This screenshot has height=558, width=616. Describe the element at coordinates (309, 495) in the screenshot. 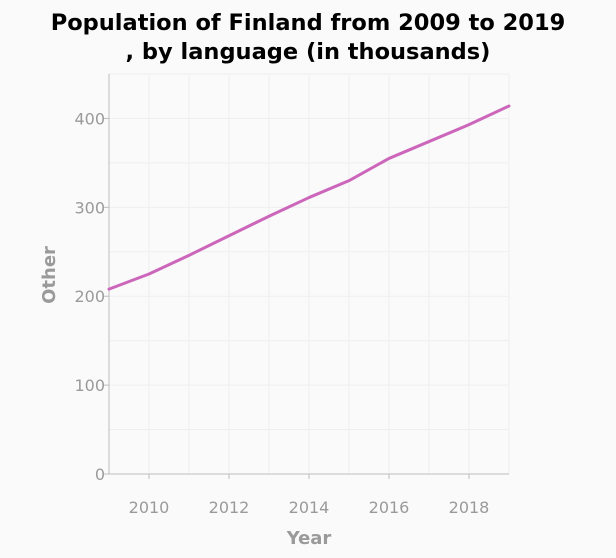

I see `x-axis-ticks: 2010 2012 2014 2016 2018` at that location.